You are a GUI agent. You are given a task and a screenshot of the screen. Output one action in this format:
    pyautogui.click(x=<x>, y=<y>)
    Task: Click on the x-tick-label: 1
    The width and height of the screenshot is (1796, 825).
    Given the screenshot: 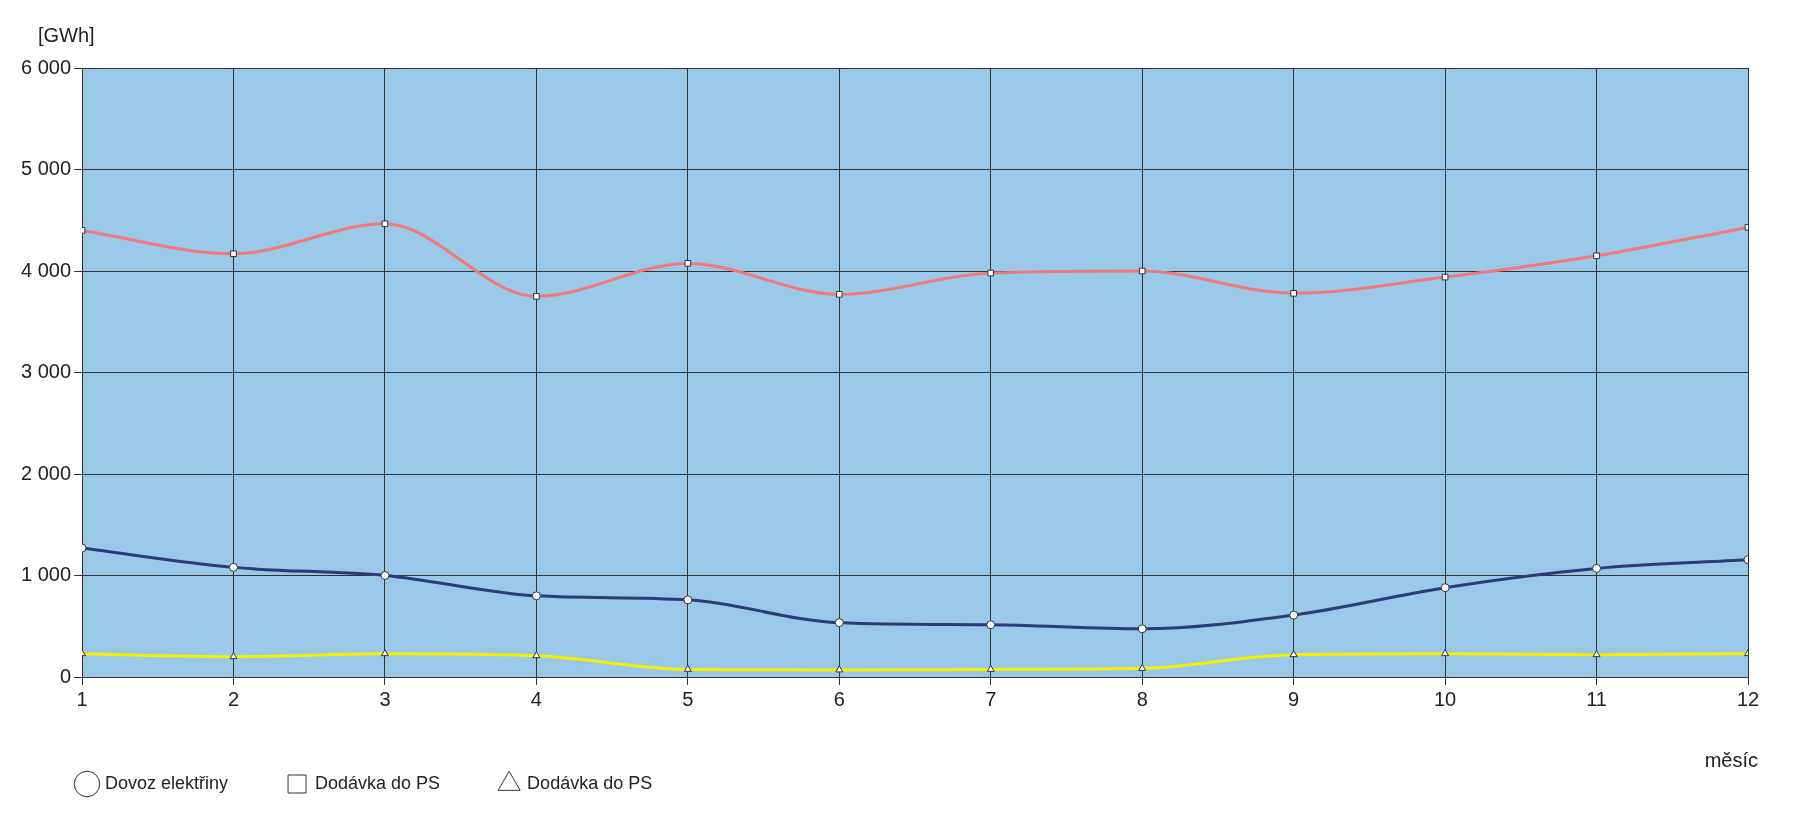 What is the action you would take?
    pyautogui.click(x=82, y=698)
    